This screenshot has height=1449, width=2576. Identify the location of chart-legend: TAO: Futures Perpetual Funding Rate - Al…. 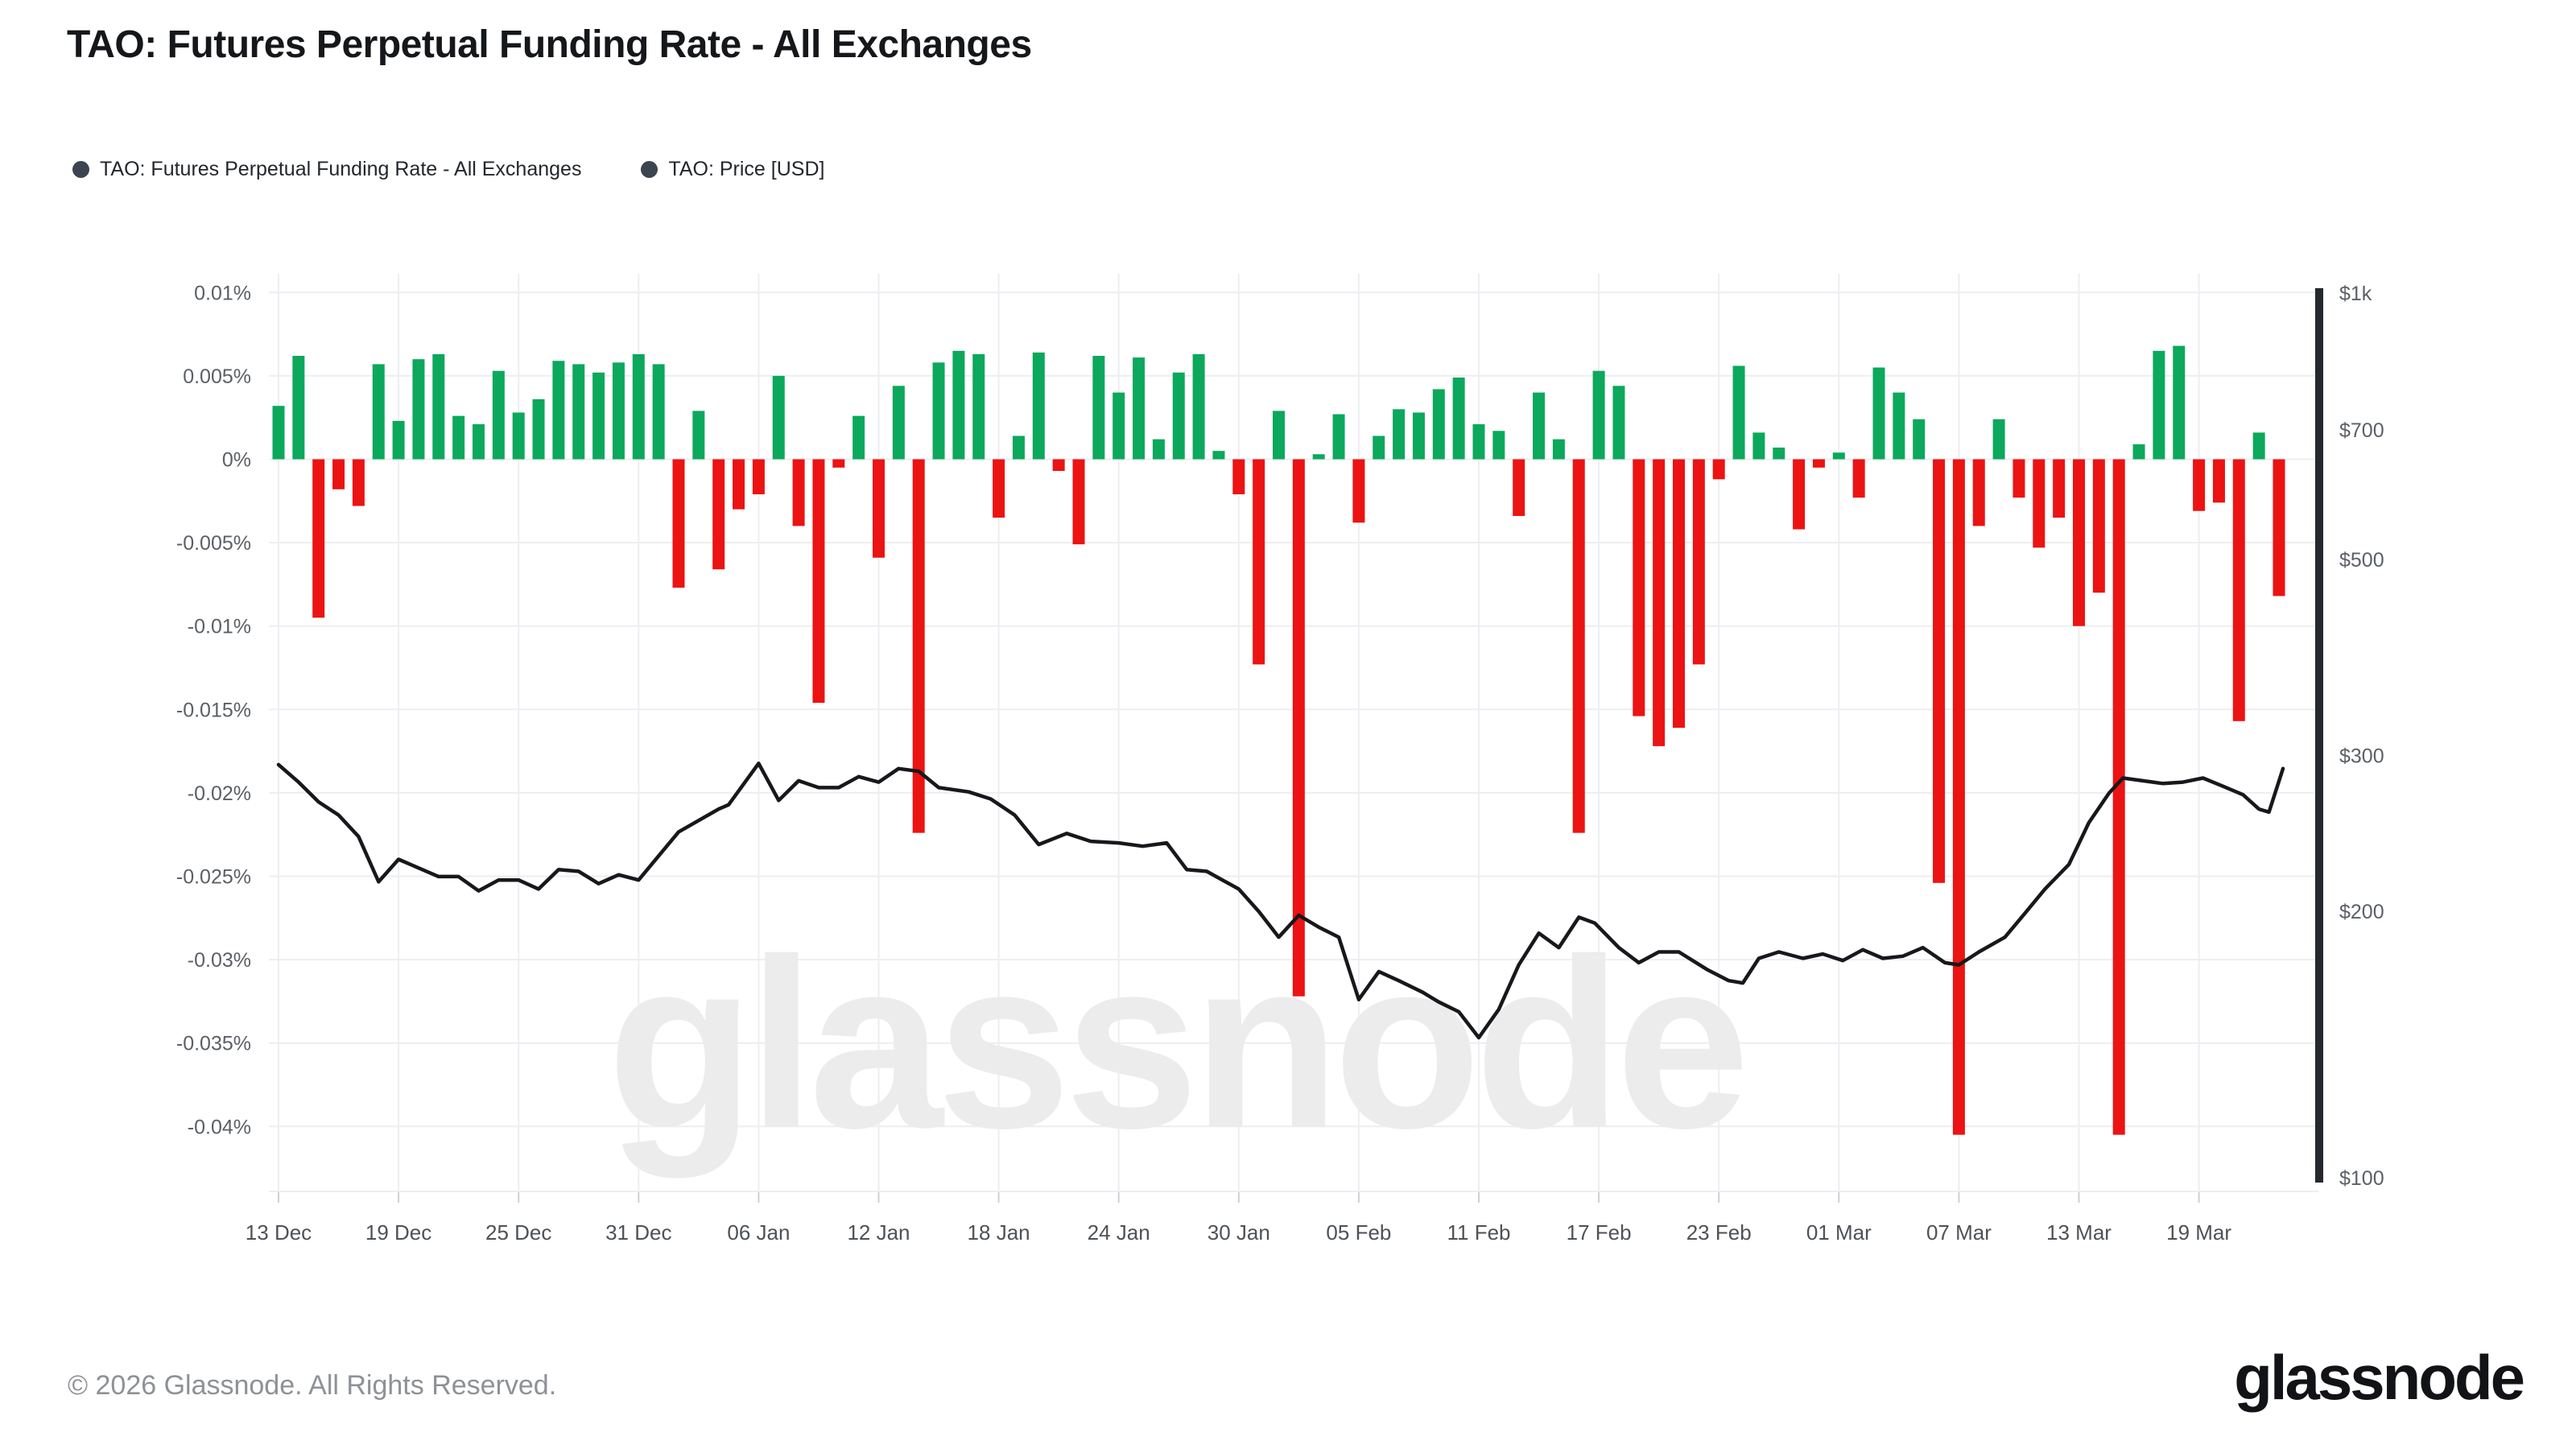
(448, 169).